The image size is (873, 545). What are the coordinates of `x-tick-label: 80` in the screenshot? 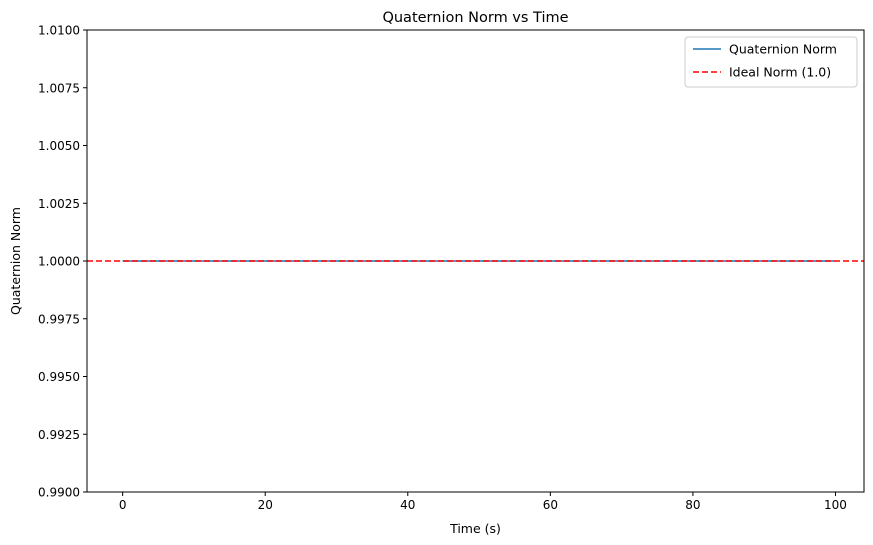 It's located at (692, 505).